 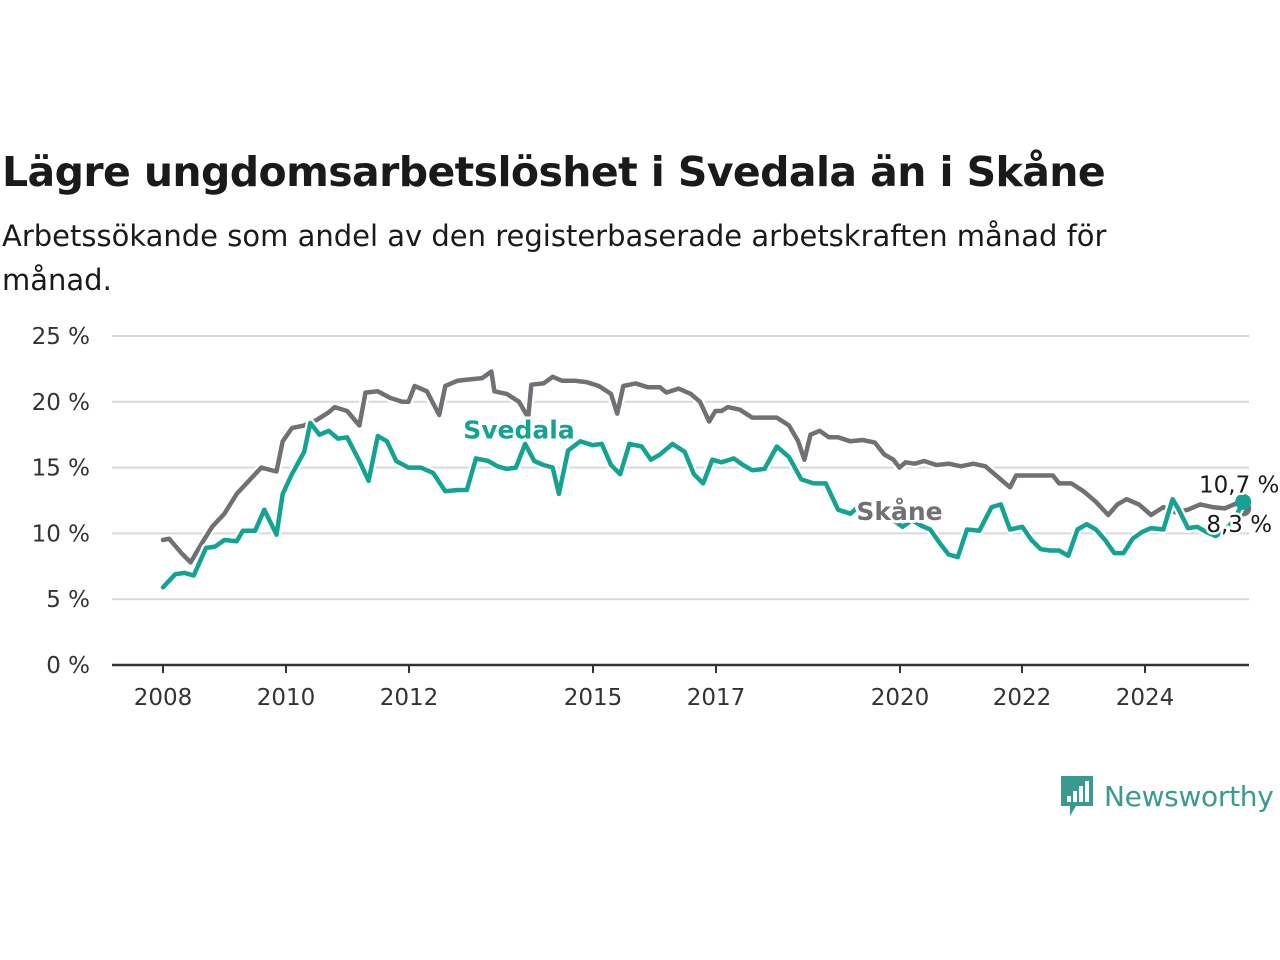 I want to click on x-tick-label: 2015, so click(x=593, y=698).